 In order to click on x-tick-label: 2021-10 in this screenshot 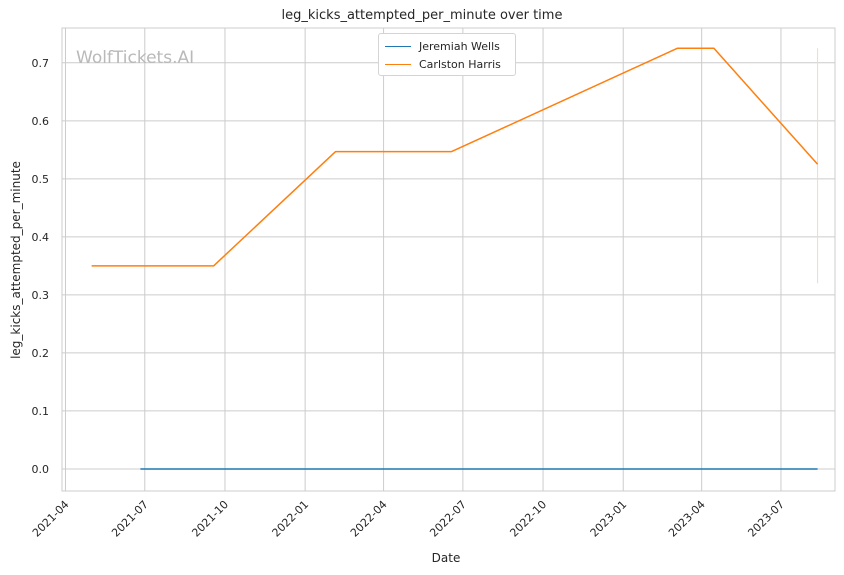, I will do `click(210, 519)`.